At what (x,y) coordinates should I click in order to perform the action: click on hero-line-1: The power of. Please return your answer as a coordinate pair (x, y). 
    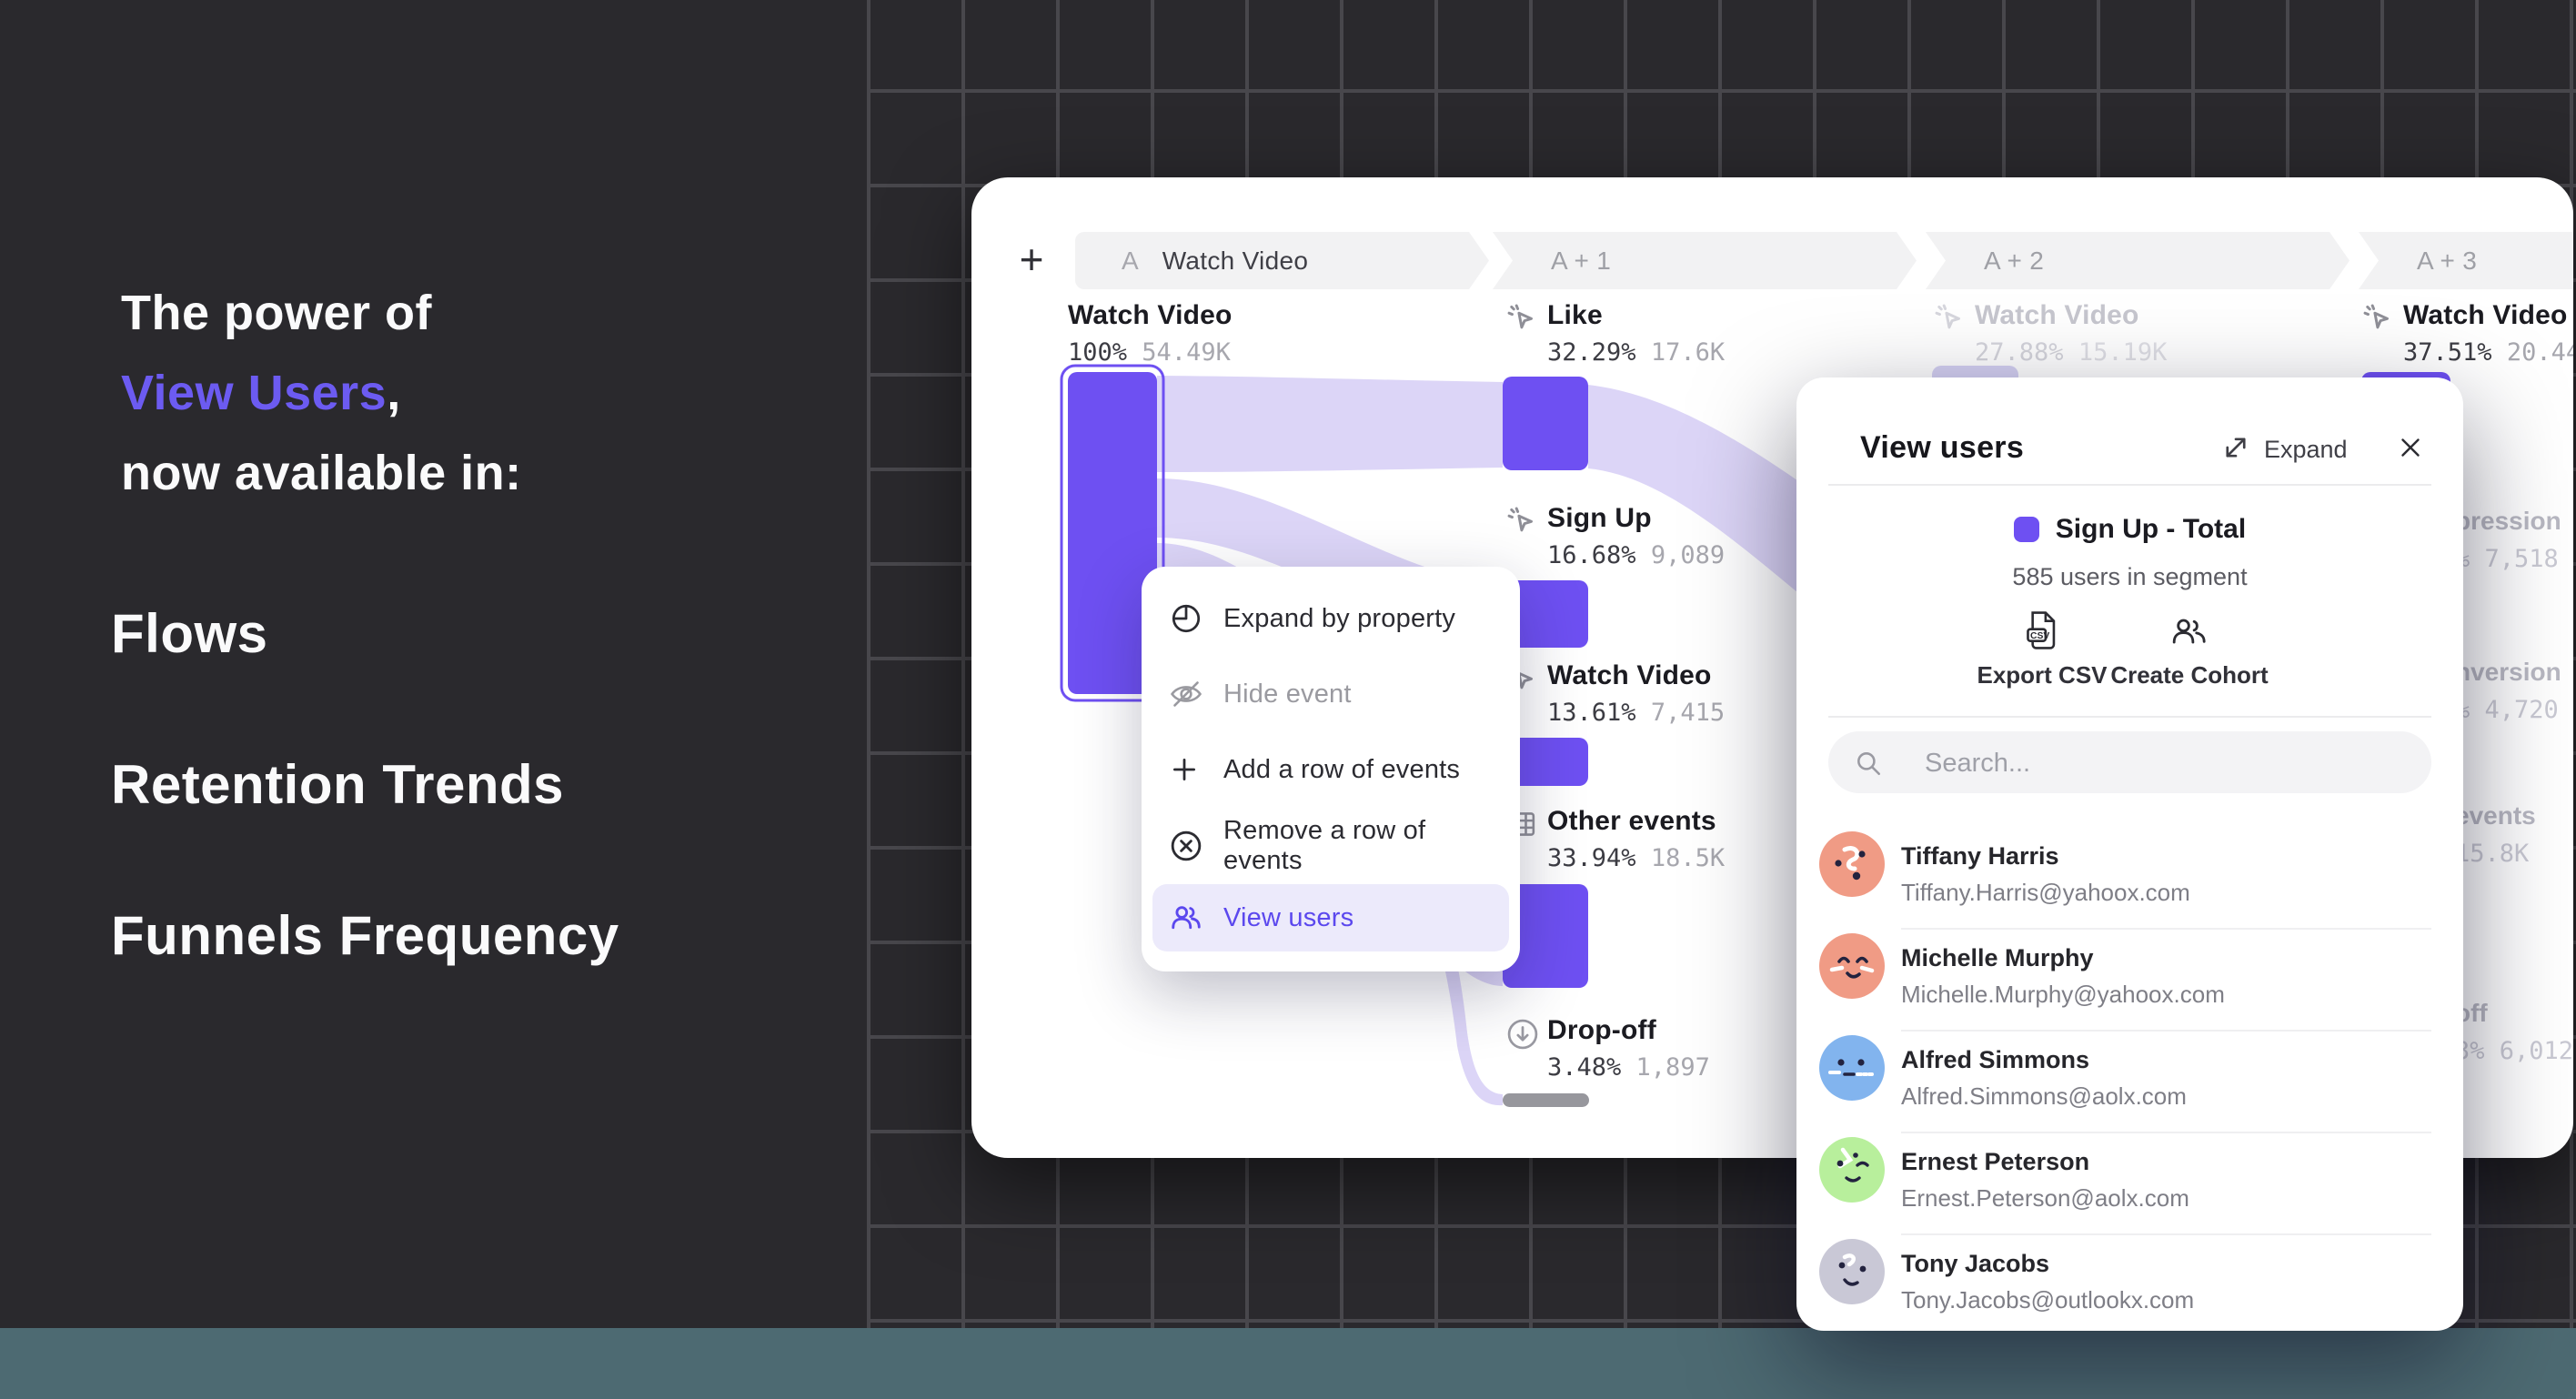
    Looking at the image, I should click on (276, 313).